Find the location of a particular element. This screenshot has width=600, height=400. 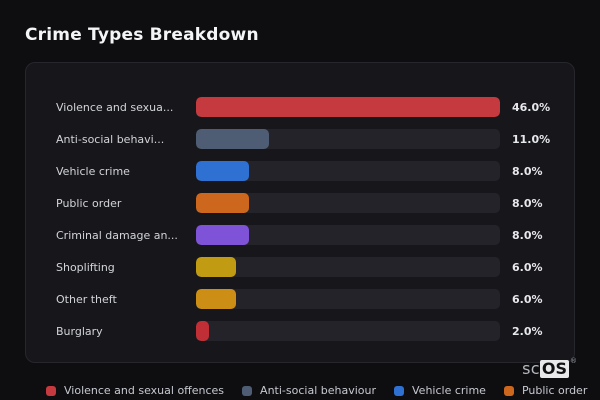

value-label: 46.0% is located at coordinates (531, 107).